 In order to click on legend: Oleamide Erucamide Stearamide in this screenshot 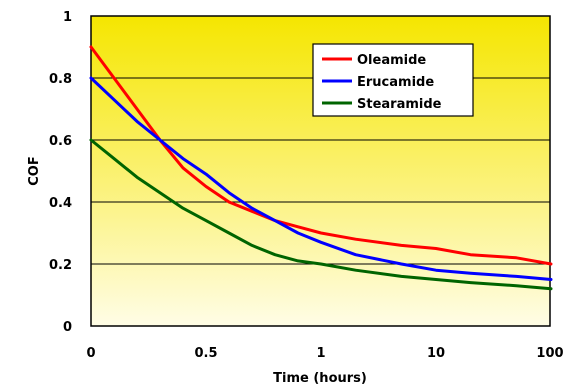, I will do `click(393, 80)`.